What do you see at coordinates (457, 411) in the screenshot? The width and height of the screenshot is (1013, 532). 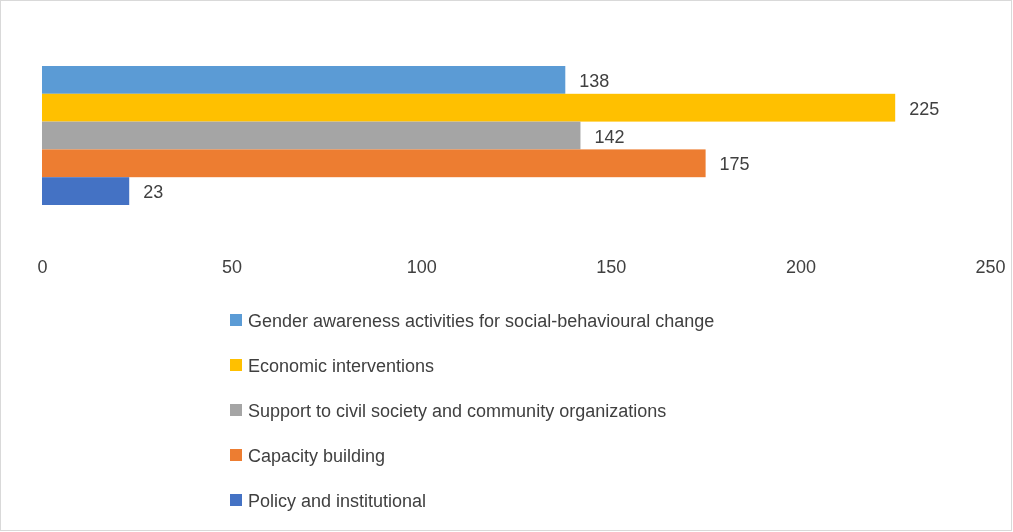 I see `legend-label: Support to civil society and community organizations` at bounding box center [457, 411].